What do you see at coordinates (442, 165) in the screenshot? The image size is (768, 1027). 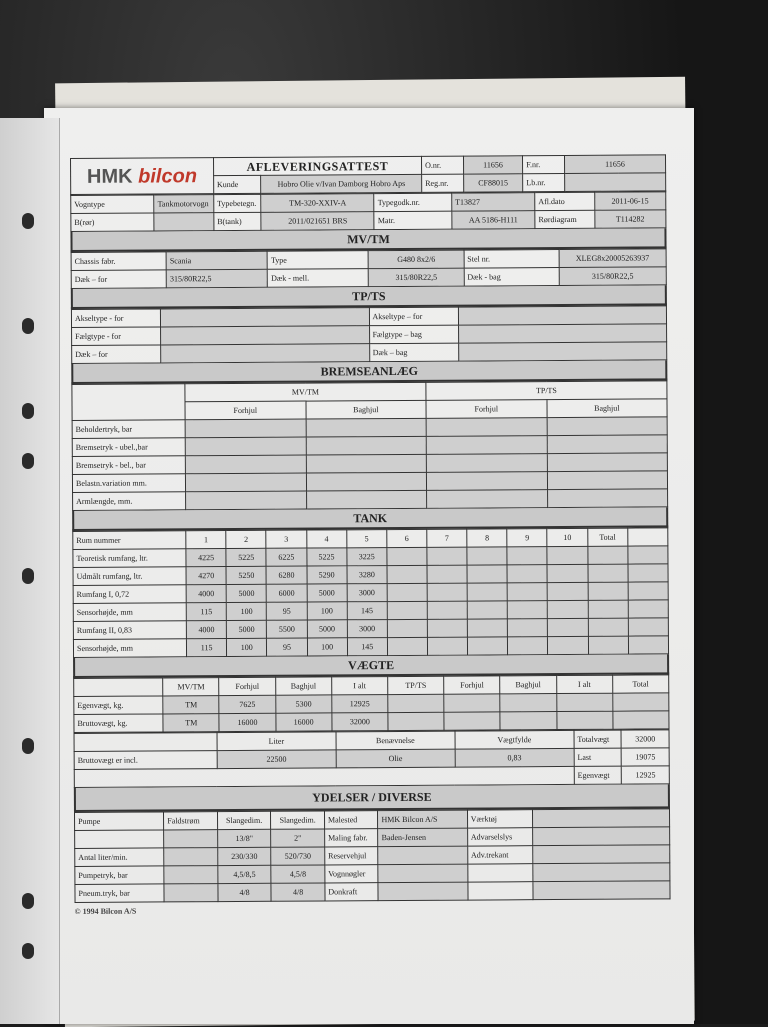 I see `onr-label: O.nr.` at bounding box center [442, 165].